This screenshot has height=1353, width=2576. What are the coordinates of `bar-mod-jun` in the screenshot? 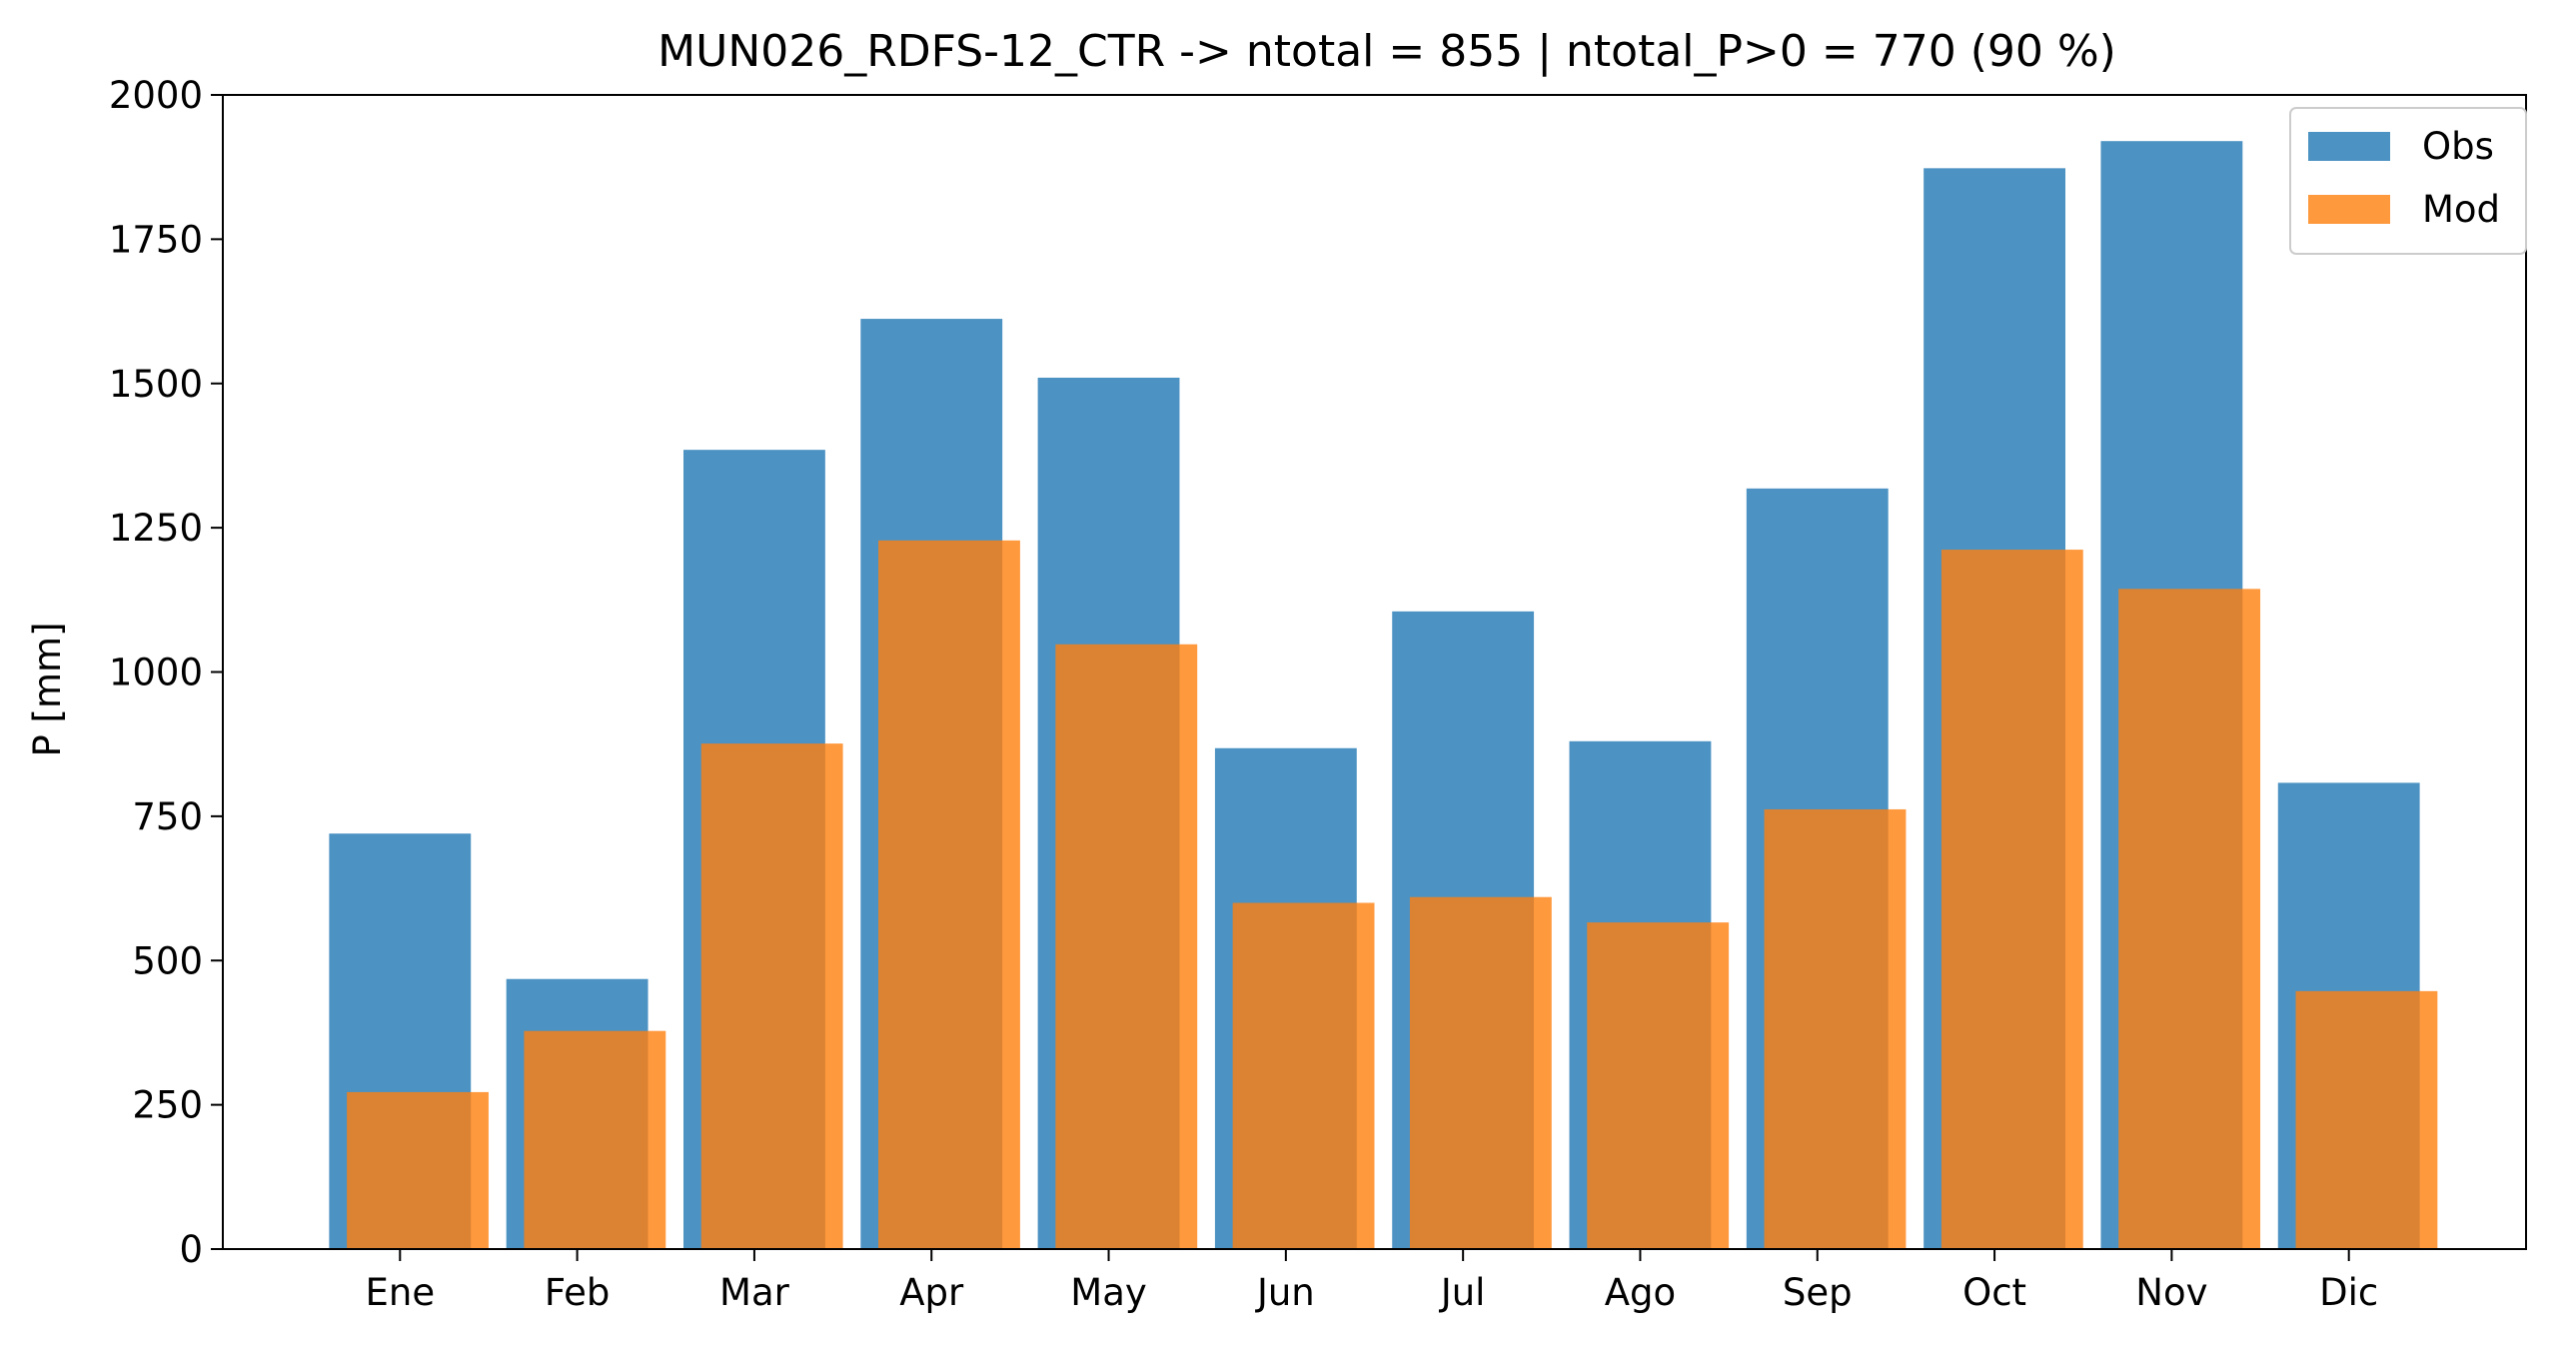 It's located at (1303, 1075).